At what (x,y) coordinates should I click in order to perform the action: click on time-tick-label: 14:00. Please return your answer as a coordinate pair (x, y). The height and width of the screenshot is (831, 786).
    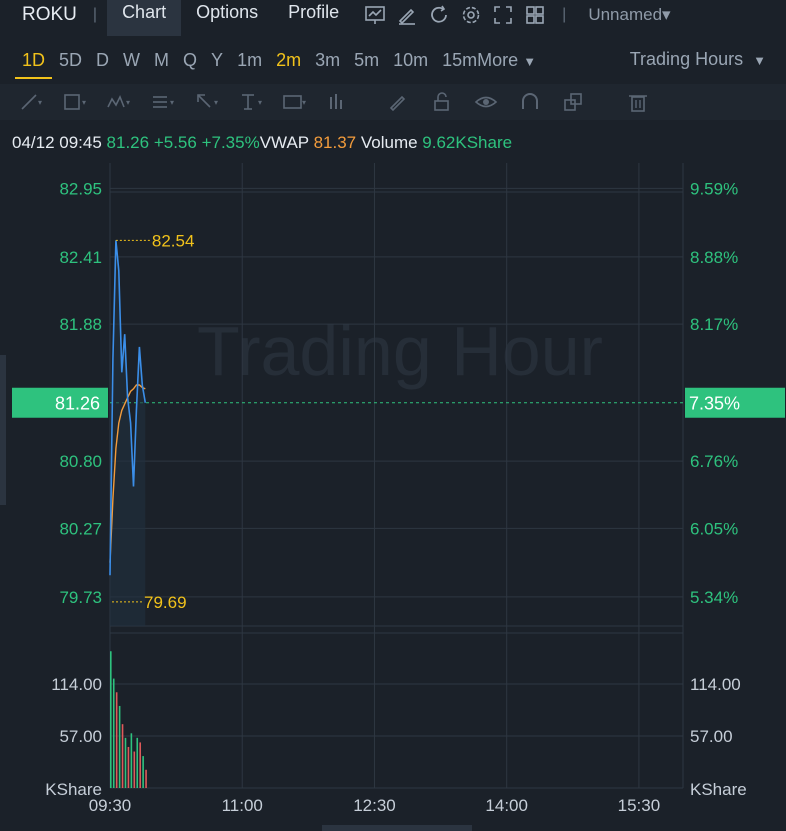
    Looking at the image, I should click on (506, 805).